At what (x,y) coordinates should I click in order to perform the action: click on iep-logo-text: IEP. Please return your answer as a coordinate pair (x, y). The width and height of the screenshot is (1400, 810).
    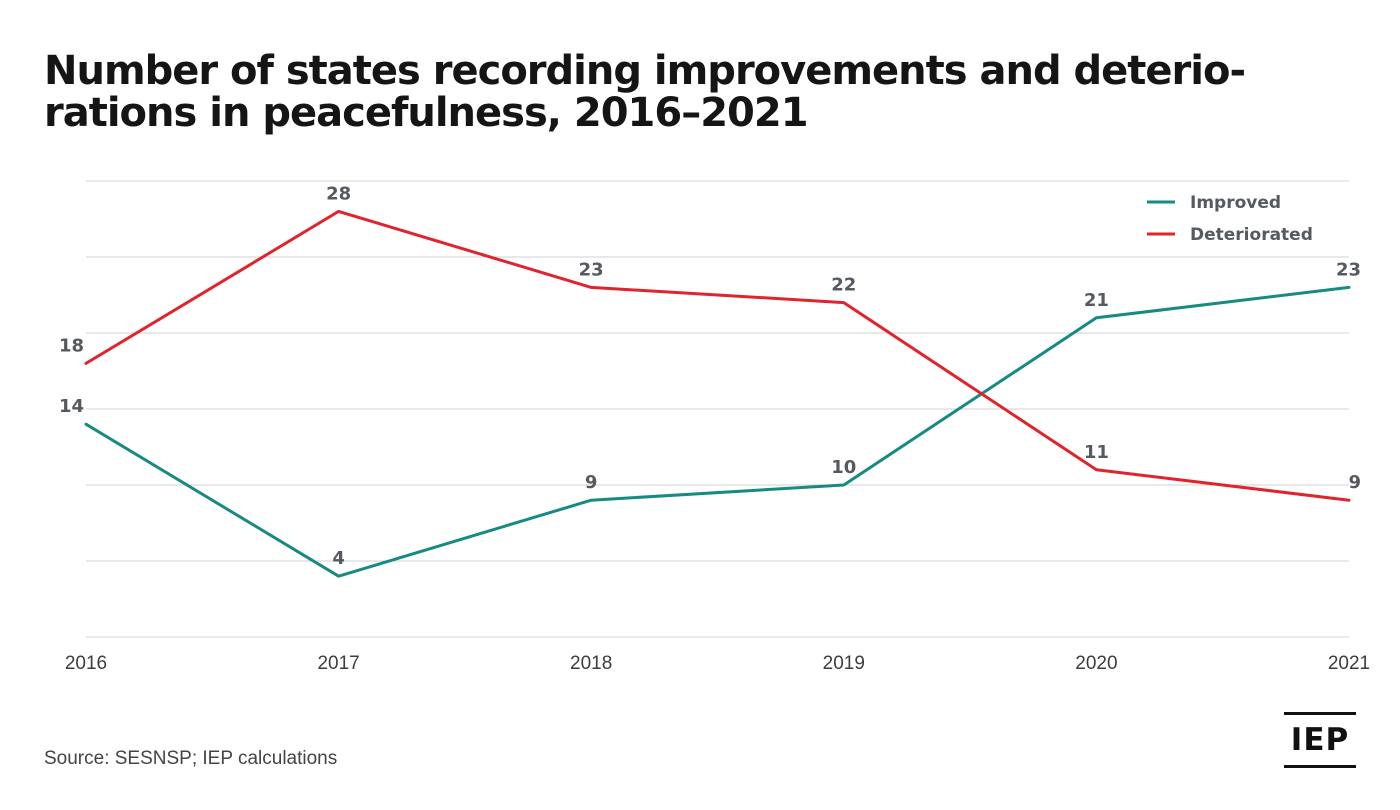
    Looking at the image, I should click on (1320, 739).